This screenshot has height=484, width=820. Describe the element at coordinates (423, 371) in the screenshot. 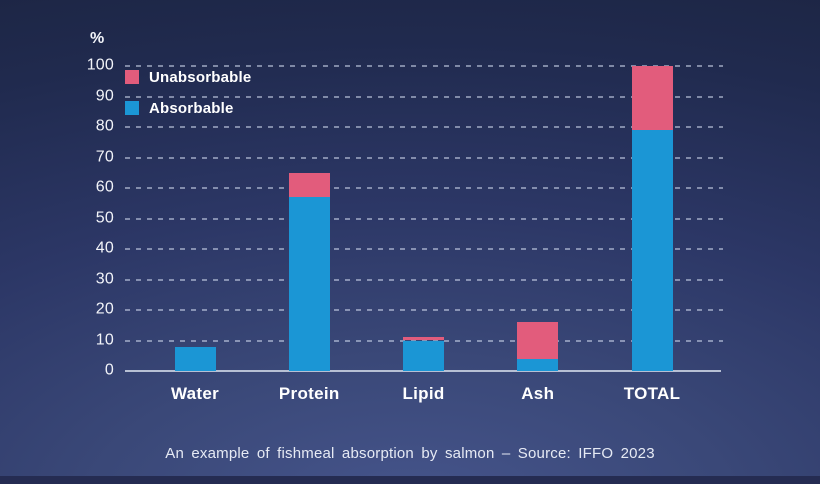

I see `x-axis-line` at that location.